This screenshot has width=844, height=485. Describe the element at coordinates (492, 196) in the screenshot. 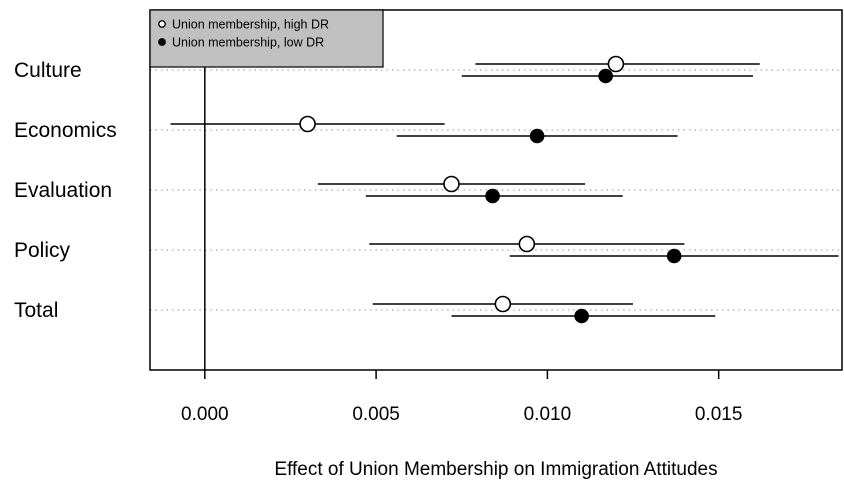

I see `point-evaluation-low` at that location.